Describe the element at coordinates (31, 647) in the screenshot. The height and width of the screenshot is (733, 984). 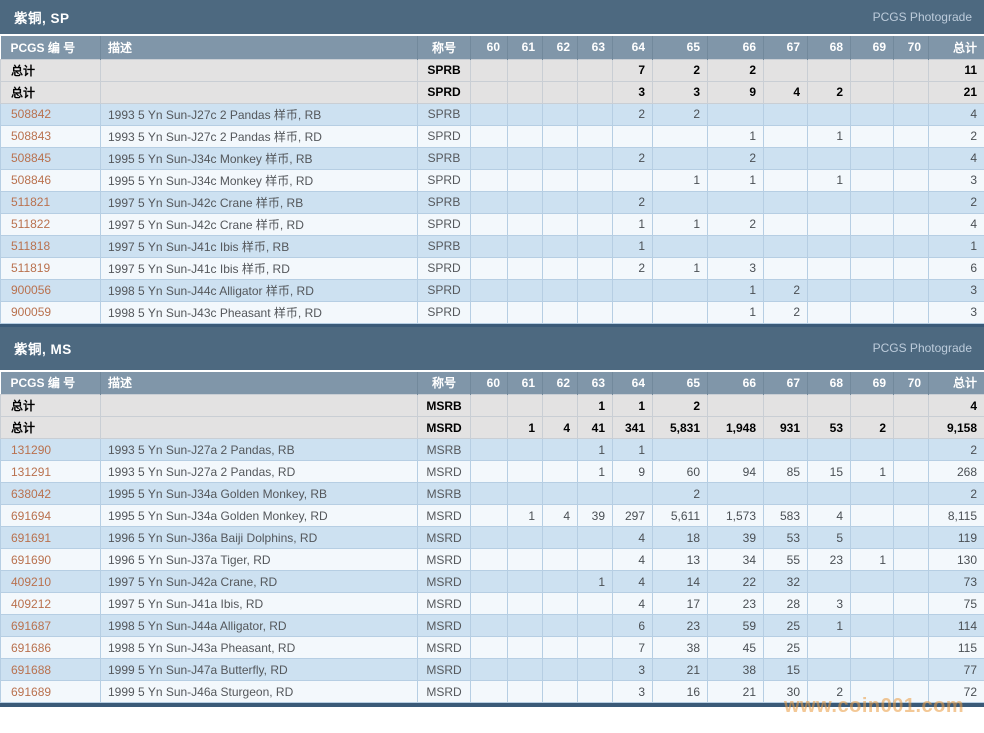
I see `pcgs-number-link: 691686` at that location.